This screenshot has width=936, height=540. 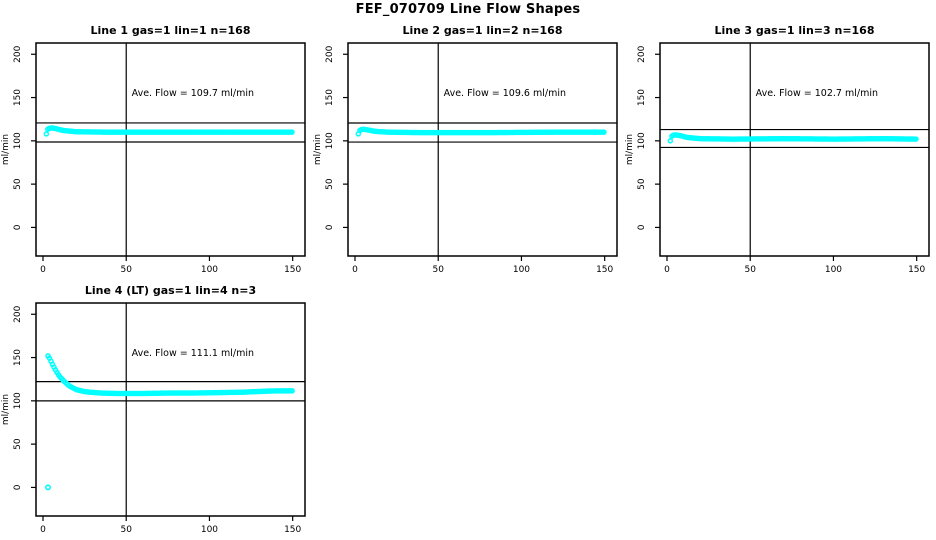 I want to click on ave-flow-annotation: Ave. Flow = 109.6 ml/min, so click(x=505, y=93).